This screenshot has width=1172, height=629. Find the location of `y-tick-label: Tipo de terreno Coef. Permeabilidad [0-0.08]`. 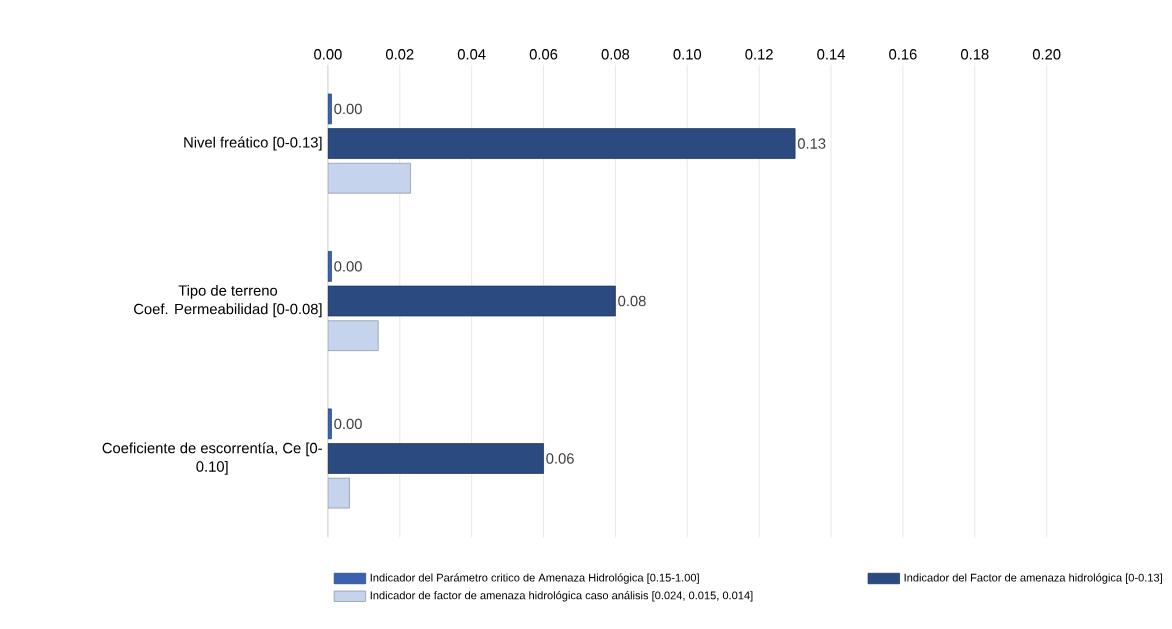

y-tick-label: Tipo de terreno Coef. Permeabilidad [0-0.08] is located at coordinates (228, 301).